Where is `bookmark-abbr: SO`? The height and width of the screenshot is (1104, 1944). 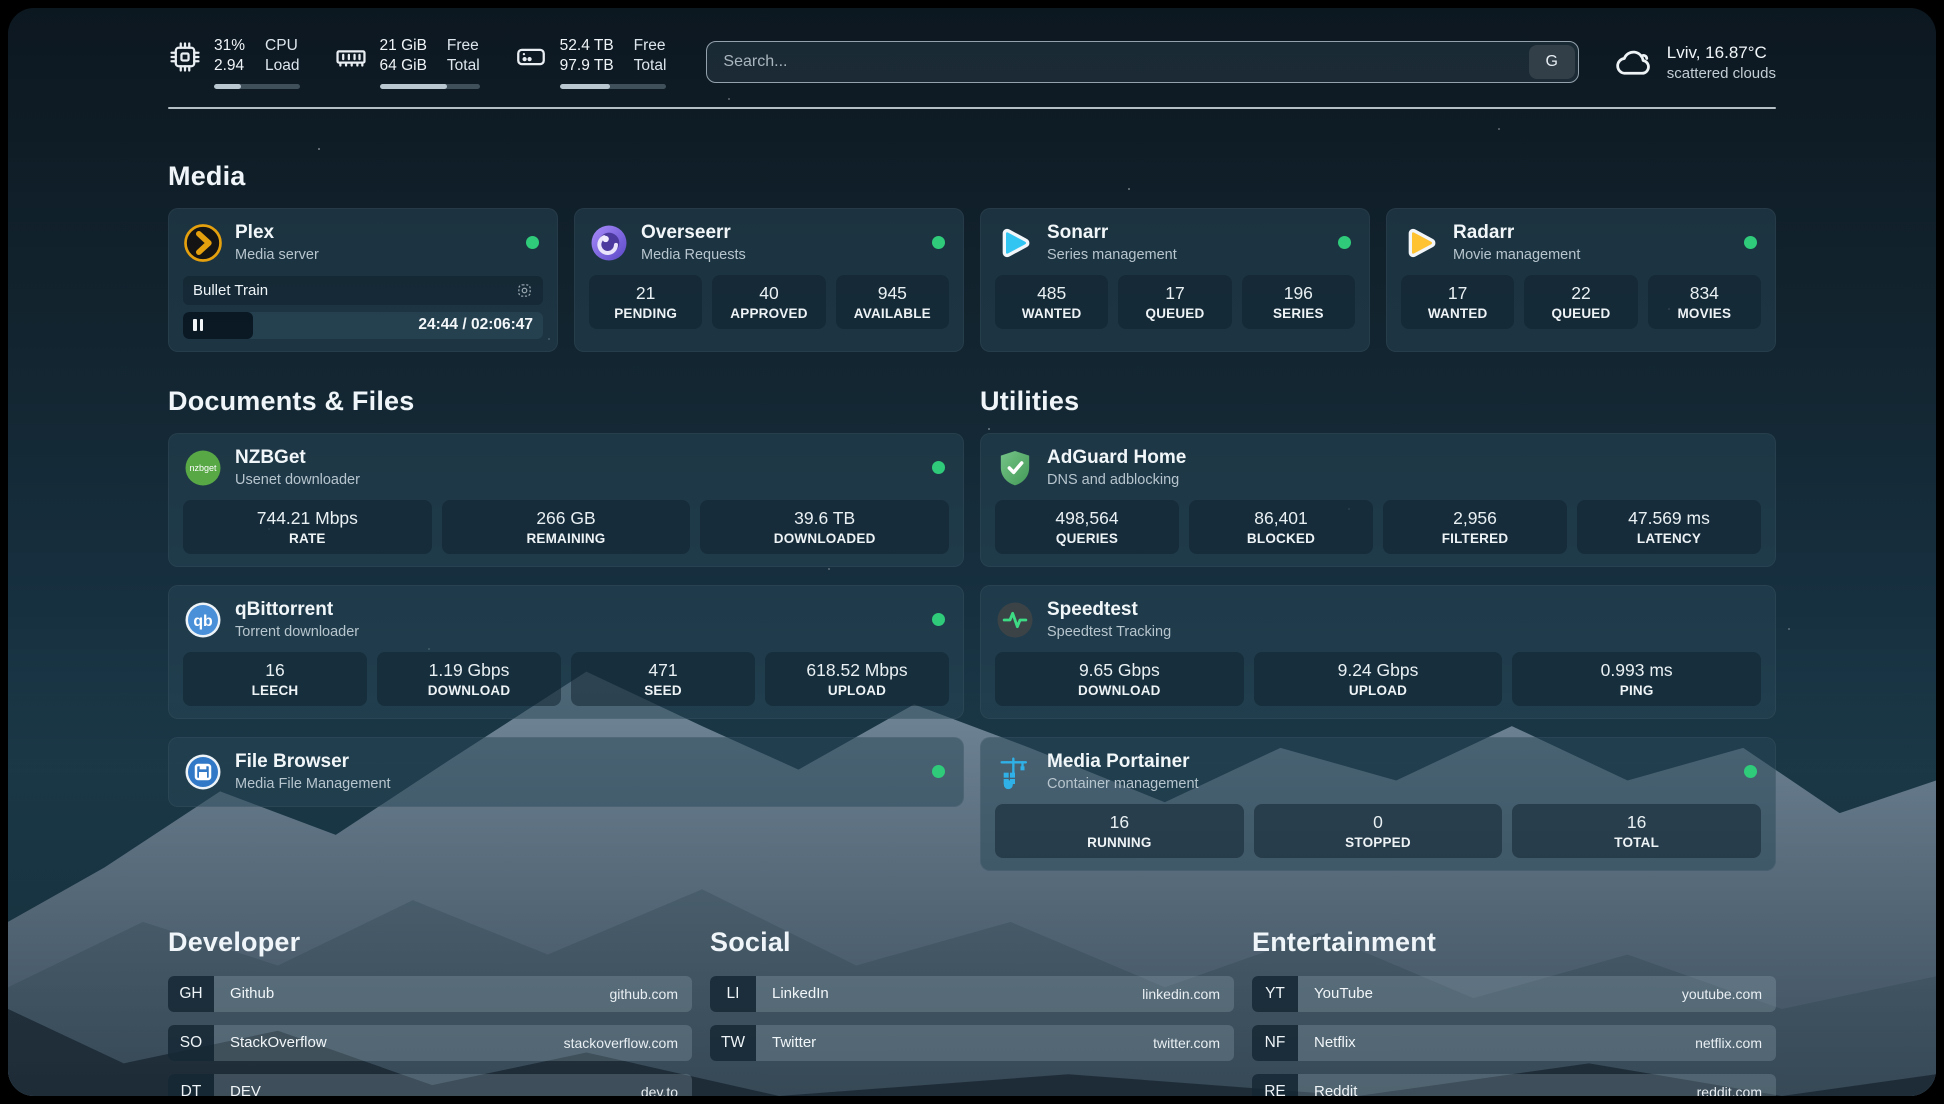
bookmark-abbr: SO is located at coordinates (191, 1042).